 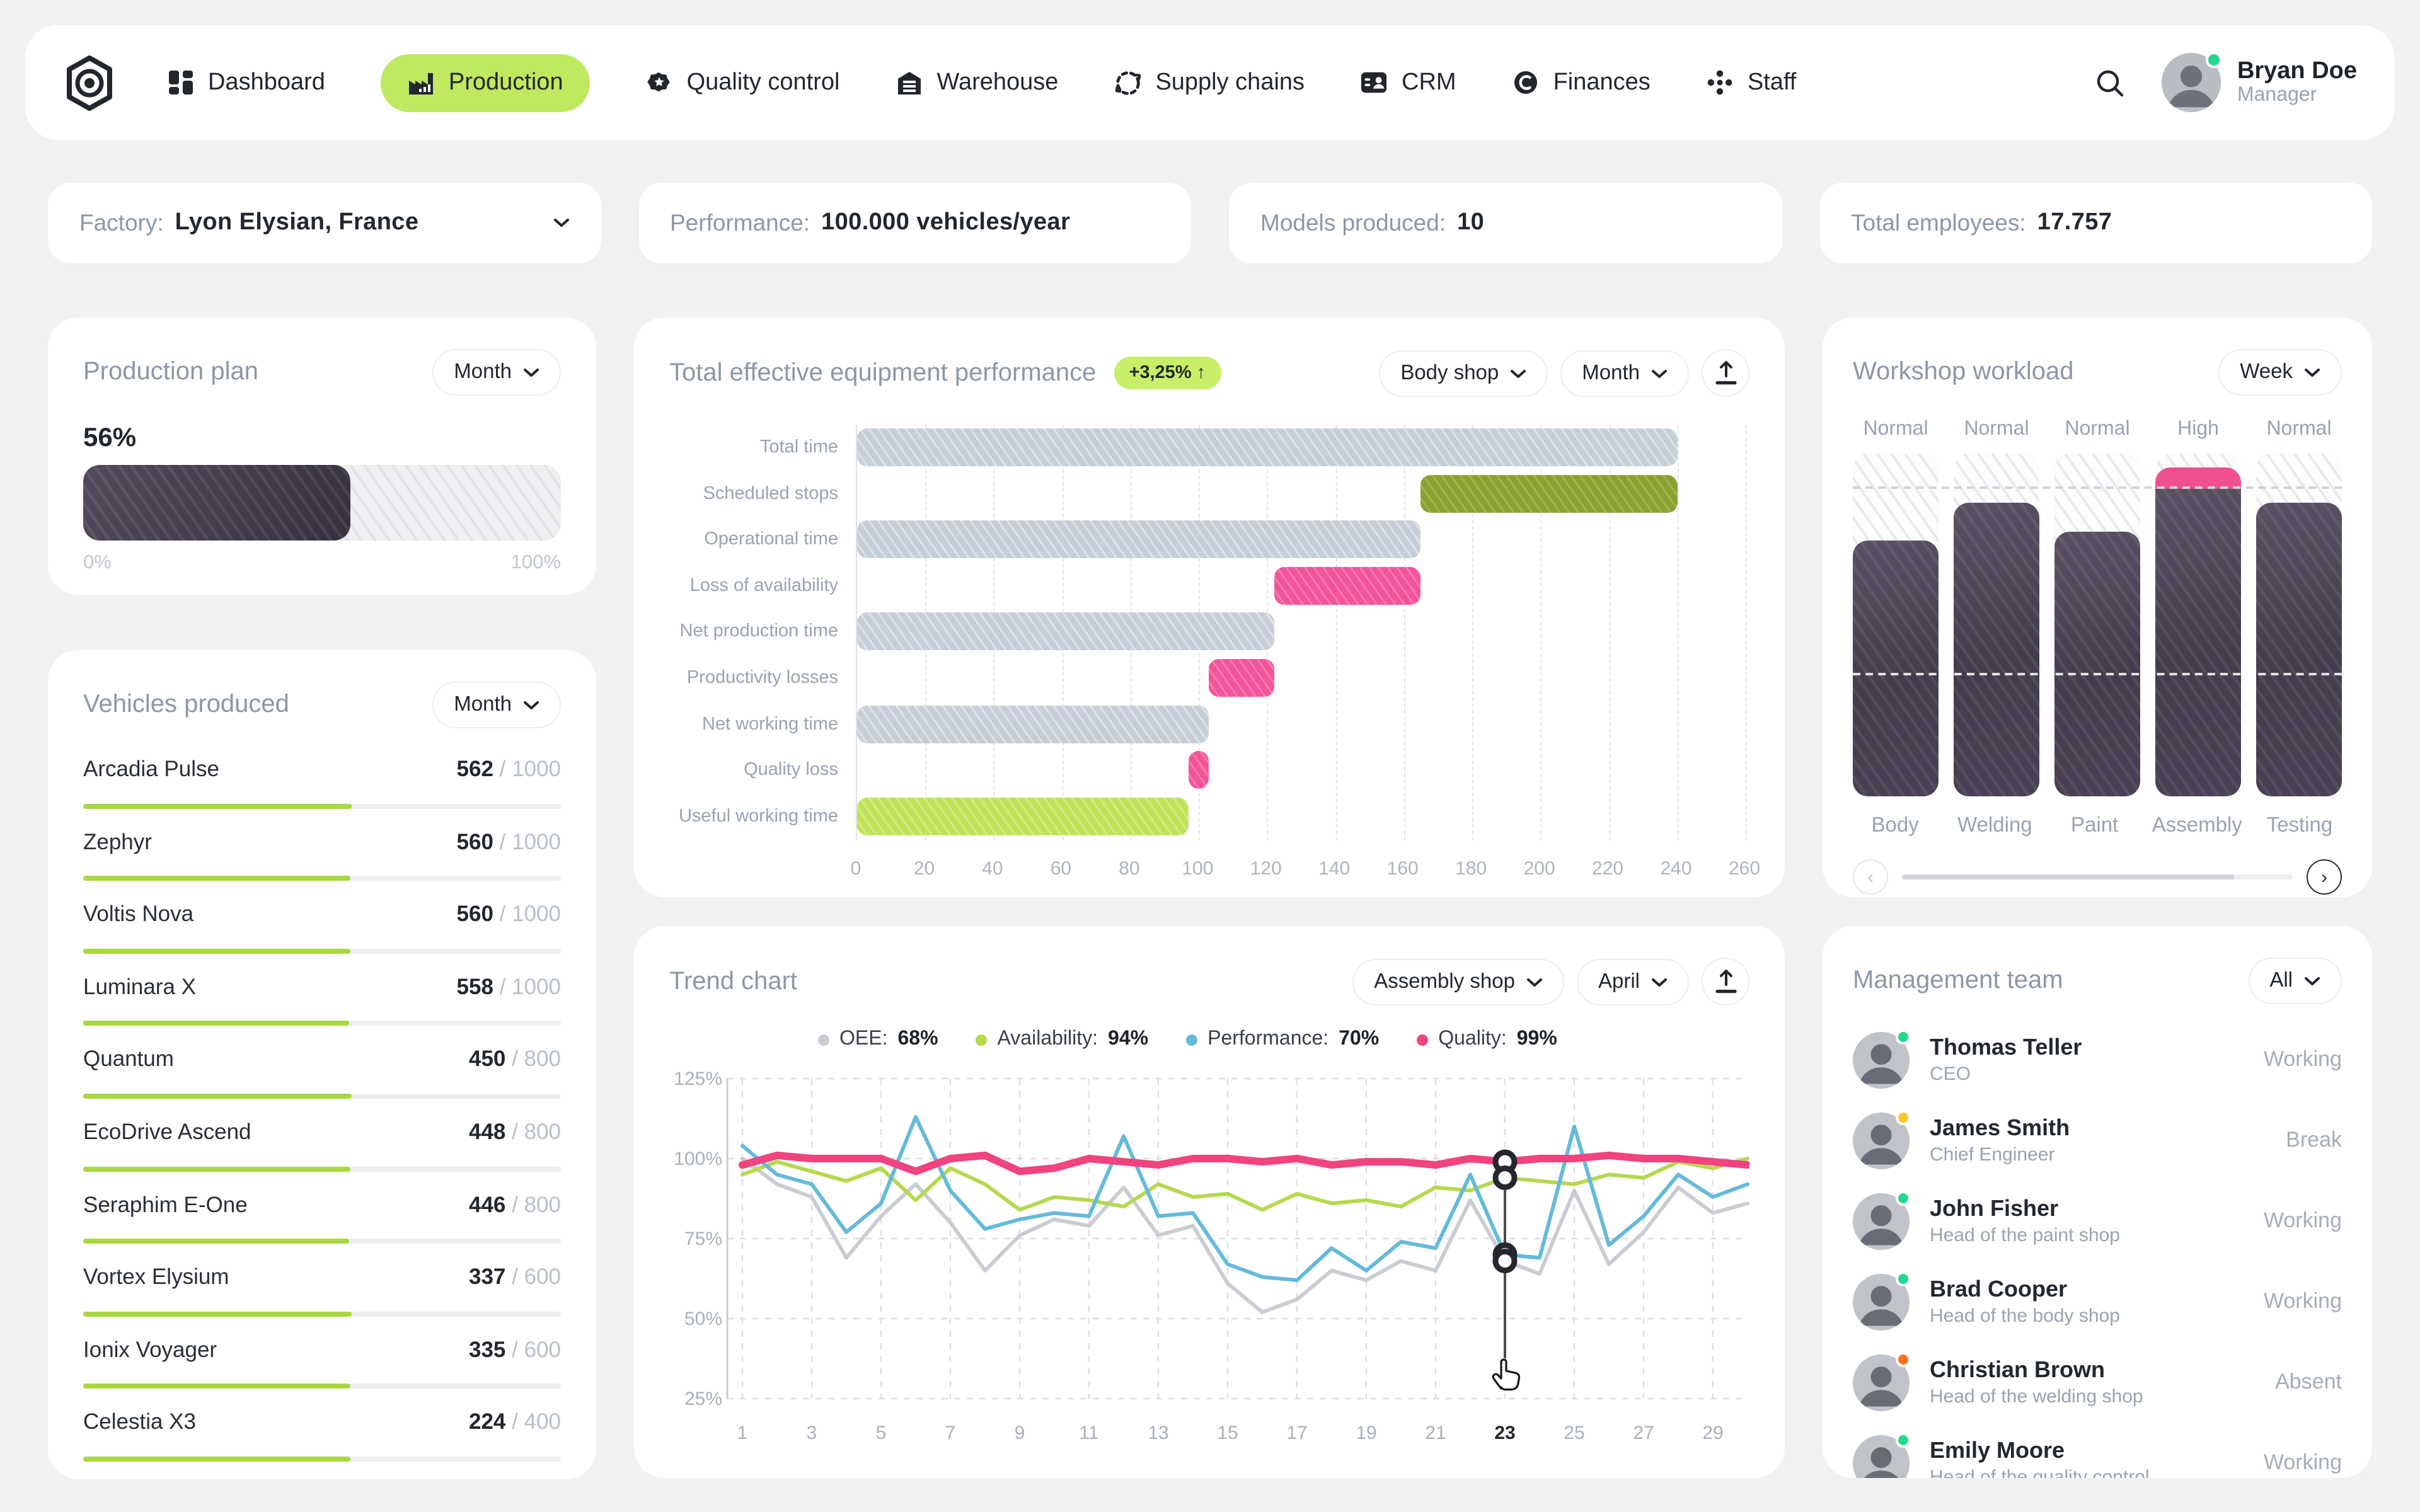 What do you see at coordinates (90, 83) in the screenshot?
I see `app-logo` at bounding box center [90, 83].